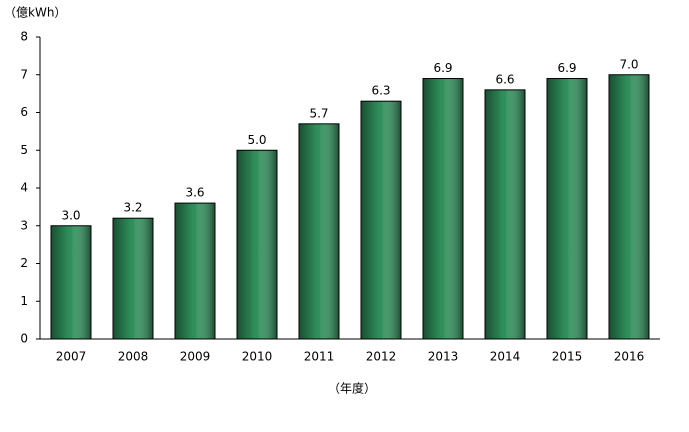  Describe the element at coordinates (629, 357) in the screenshot. I see `x-tick-label: 2016` at that location.